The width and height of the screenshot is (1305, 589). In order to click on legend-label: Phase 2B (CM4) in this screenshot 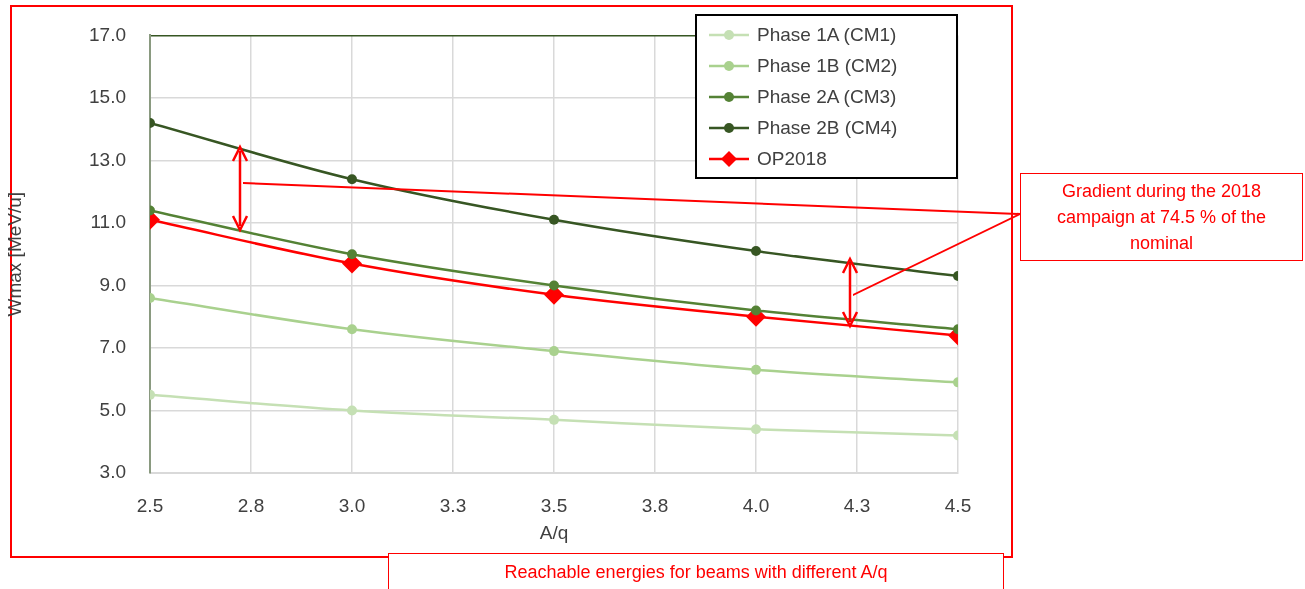, I will do `click(827, 127)`.